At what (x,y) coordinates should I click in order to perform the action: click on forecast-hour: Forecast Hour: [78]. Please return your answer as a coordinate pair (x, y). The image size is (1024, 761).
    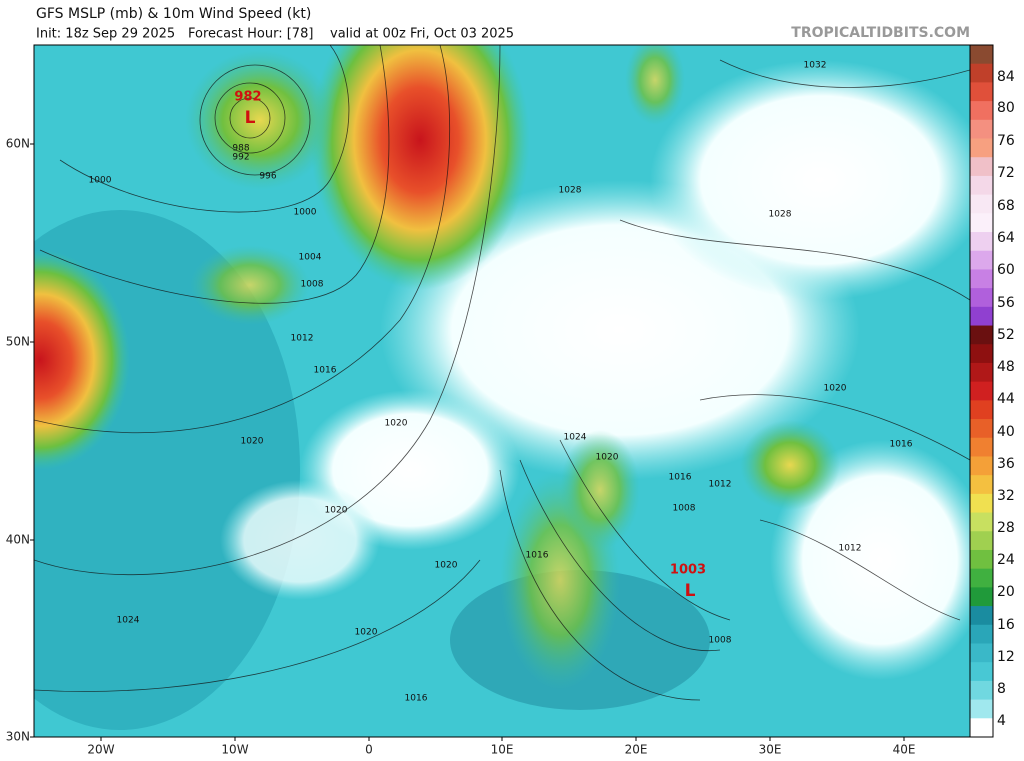
    Looking at the image, I should click on (250, 34).